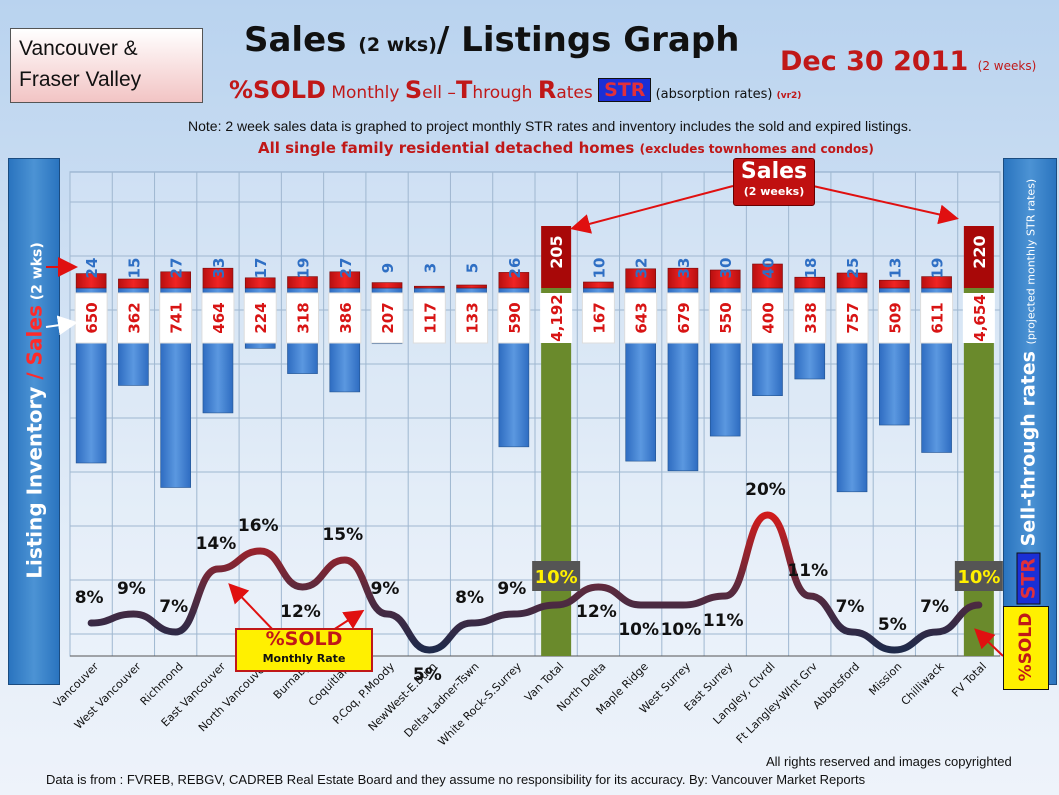 This screenshot has height=795, width=1059. I want to click on date-main: Dec 30 2011, so click(874, 61).